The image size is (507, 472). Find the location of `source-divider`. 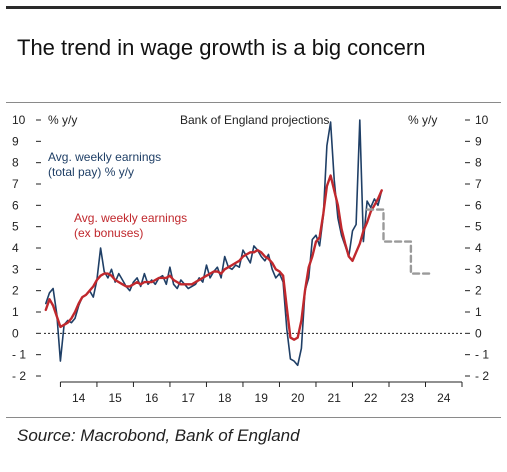

source-divider is located at coordinates (253, 417).